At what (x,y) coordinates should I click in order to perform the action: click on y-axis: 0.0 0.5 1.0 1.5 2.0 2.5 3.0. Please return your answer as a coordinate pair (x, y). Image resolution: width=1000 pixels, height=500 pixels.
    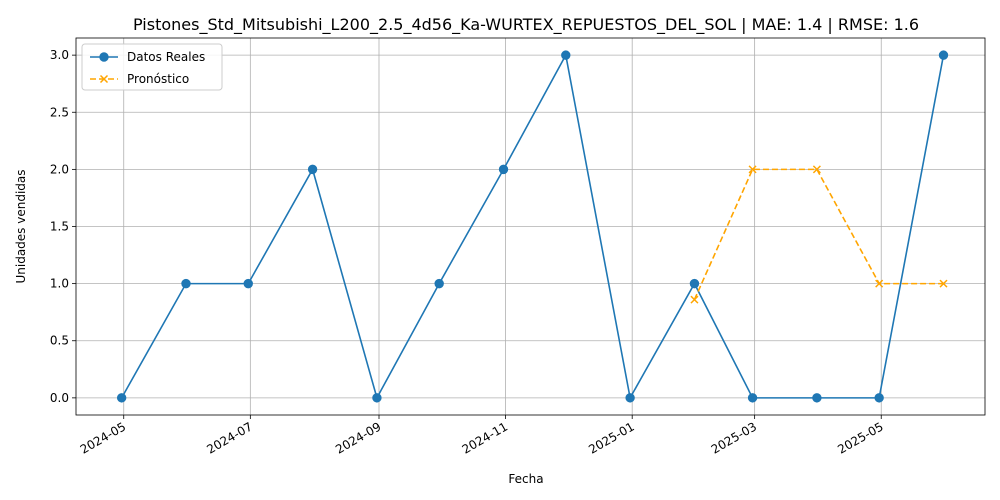
    Looking at the image, I should click on (63, 226).